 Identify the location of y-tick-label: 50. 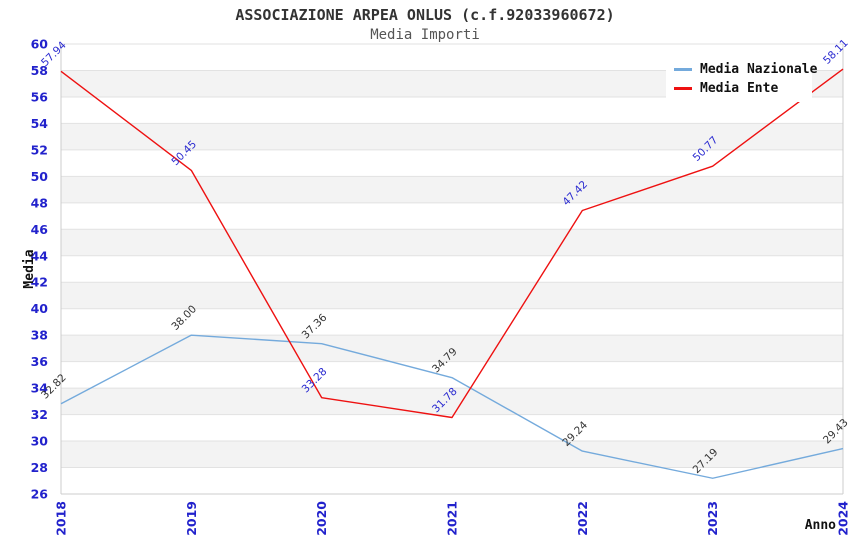
(40, 176).